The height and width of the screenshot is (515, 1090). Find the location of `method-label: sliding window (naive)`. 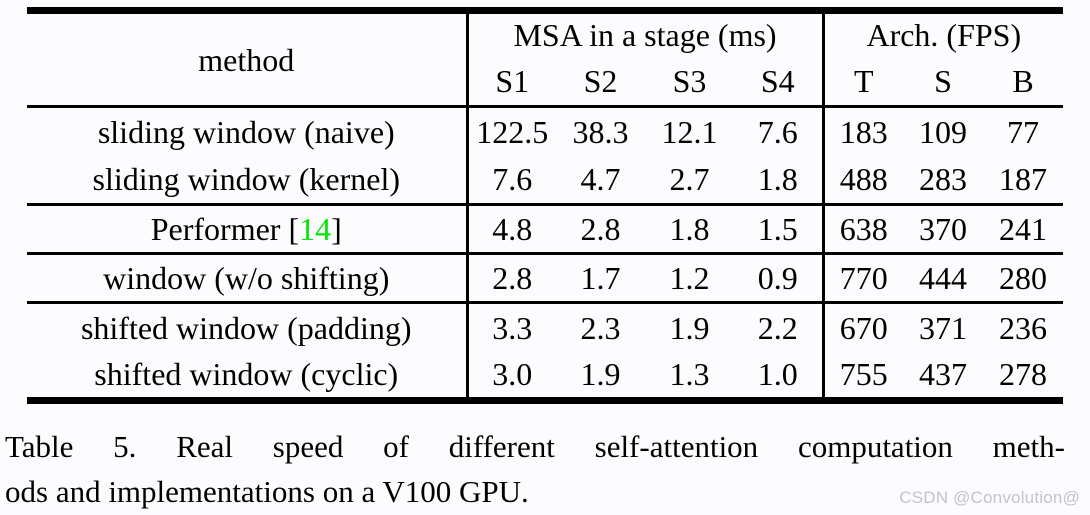

method-label: sliding window (naive) is located at coordinates (246, 131).